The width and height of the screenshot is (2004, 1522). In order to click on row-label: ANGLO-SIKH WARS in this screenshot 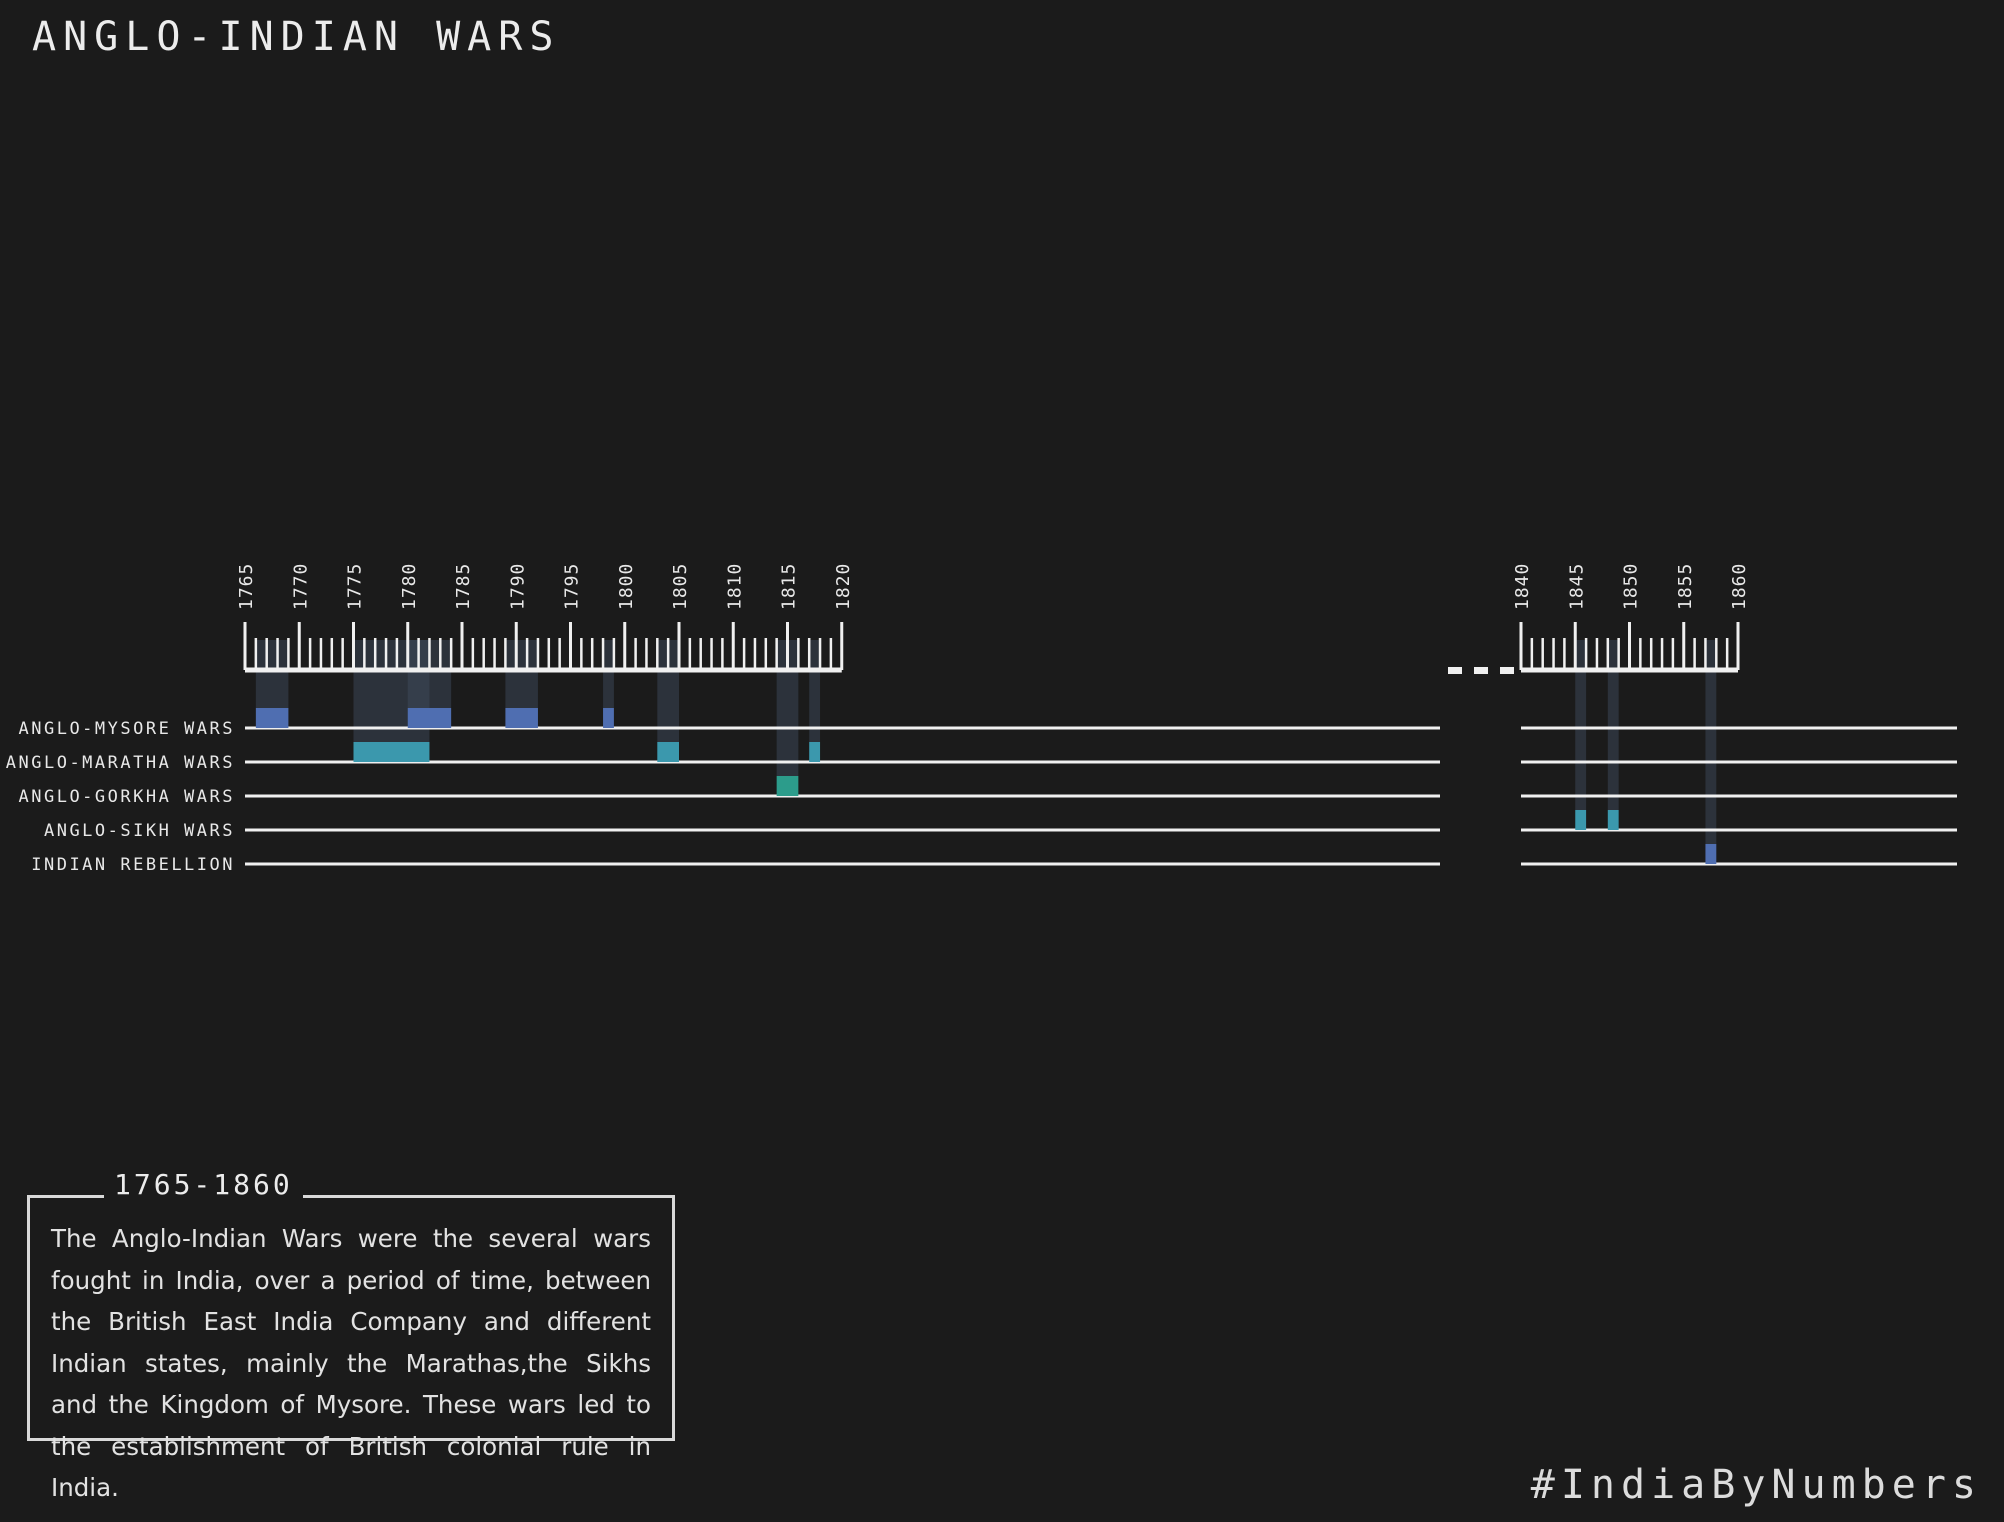, I will do `click(139, 831)`.